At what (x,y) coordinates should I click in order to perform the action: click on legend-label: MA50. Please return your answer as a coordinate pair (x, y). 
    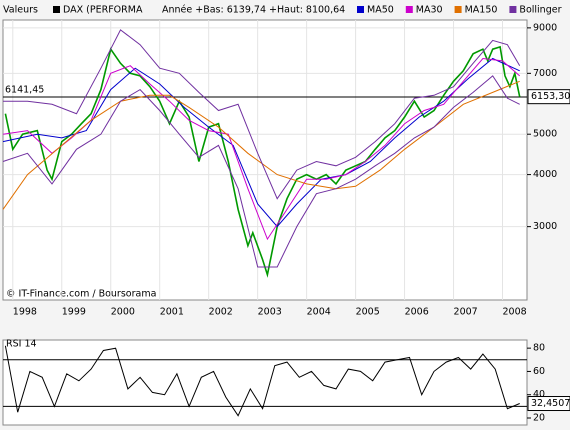
    Looking at the image, I should click on (380, 10).